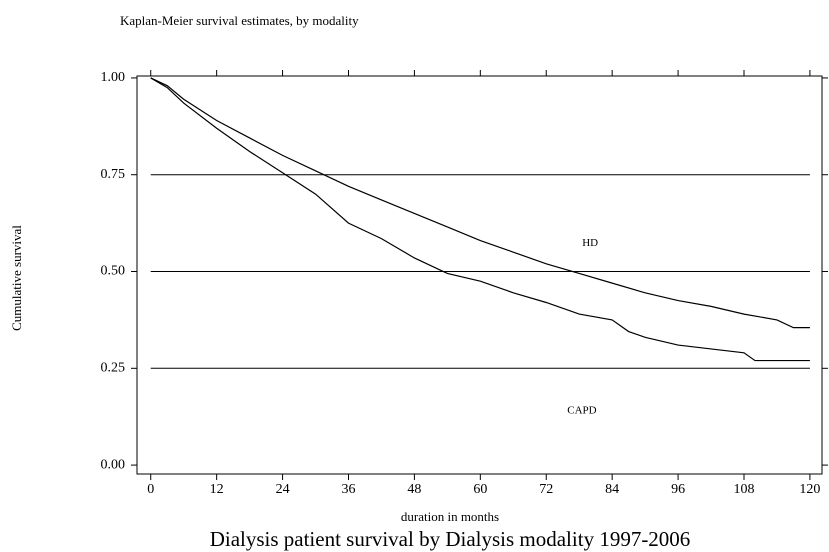 This screenshot has width=829, height=552. What do you see at coordinates (678, 489) in the screenshot?
I see `x-tick-label: 96` at bounding box center [678, 489].